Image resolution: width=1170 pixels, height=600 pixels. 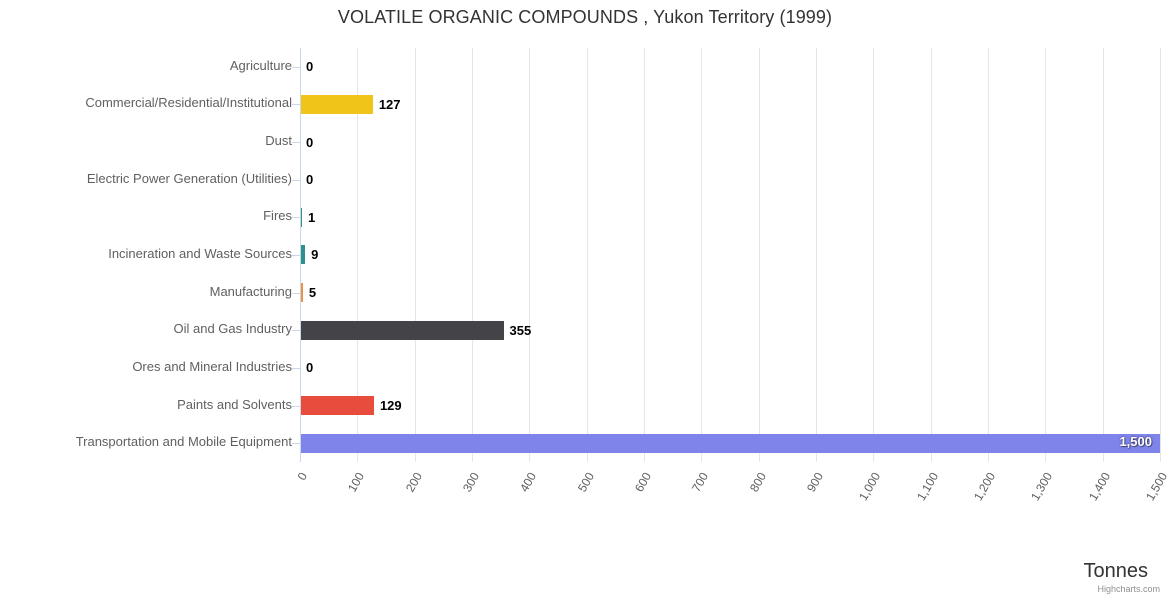 What do you see at coordinates (390, 406) in the screenshot?
I see `bar-value-label: 129` at bounding box center [390, 406].